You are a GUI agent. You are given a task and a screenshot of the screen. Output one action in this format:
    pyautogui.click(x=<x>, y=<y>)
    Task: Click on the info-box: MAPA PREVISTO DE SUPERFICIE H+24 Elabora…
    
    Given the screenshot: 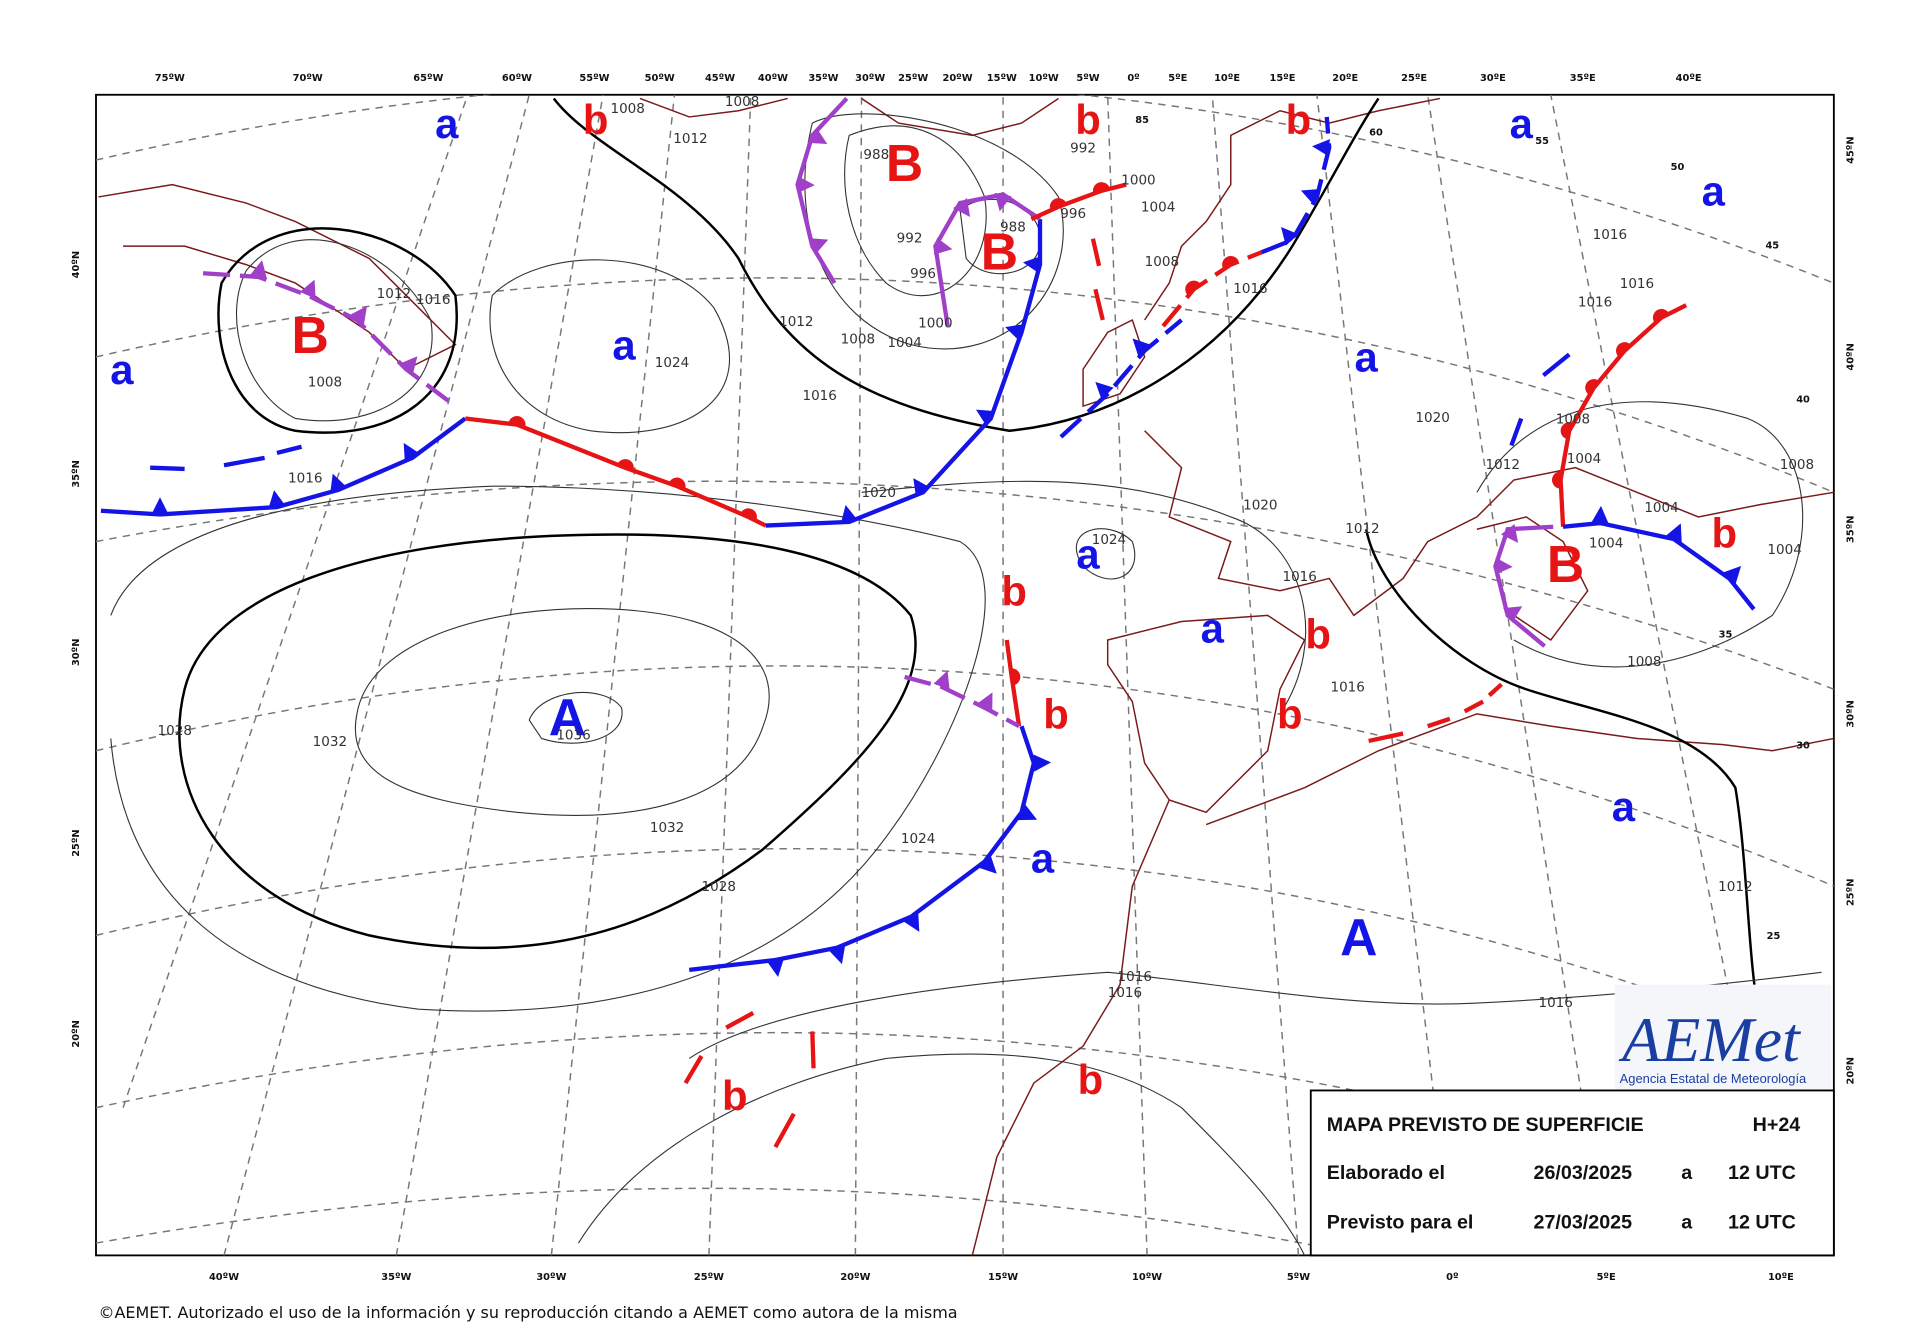 What is the action you would take?
    pyautogui.click(x=1572, y=1173)
    